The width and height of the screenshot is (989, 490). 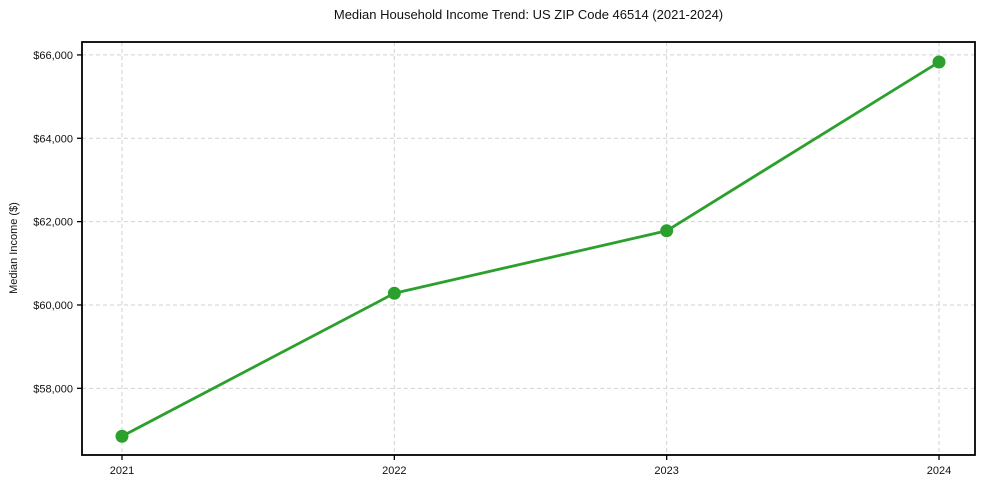 I want to click on y-tick-label: $66,000, so click(x=53, y=56).